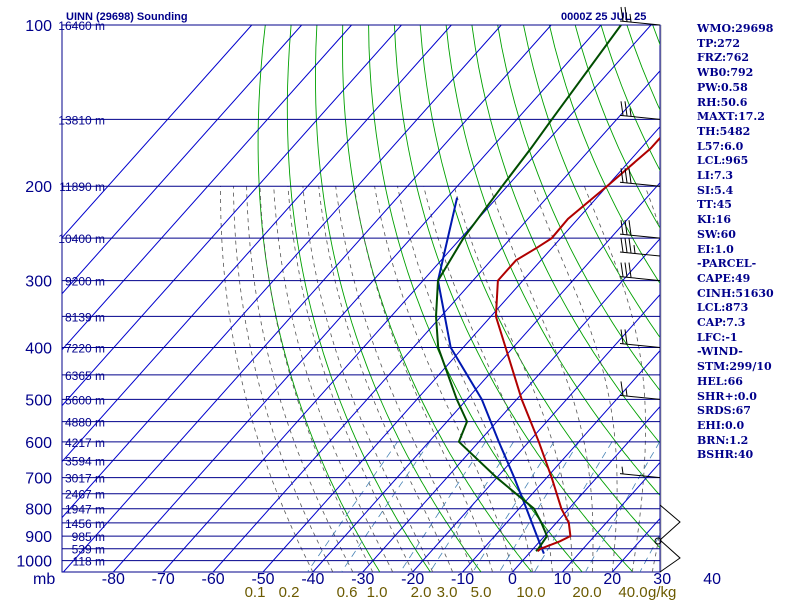 The height and width of the screenshot is (600, 800). Describe the element at coordinates (38, 537) in the screenshot. I see `pressure-tick-label: 900` at that location.